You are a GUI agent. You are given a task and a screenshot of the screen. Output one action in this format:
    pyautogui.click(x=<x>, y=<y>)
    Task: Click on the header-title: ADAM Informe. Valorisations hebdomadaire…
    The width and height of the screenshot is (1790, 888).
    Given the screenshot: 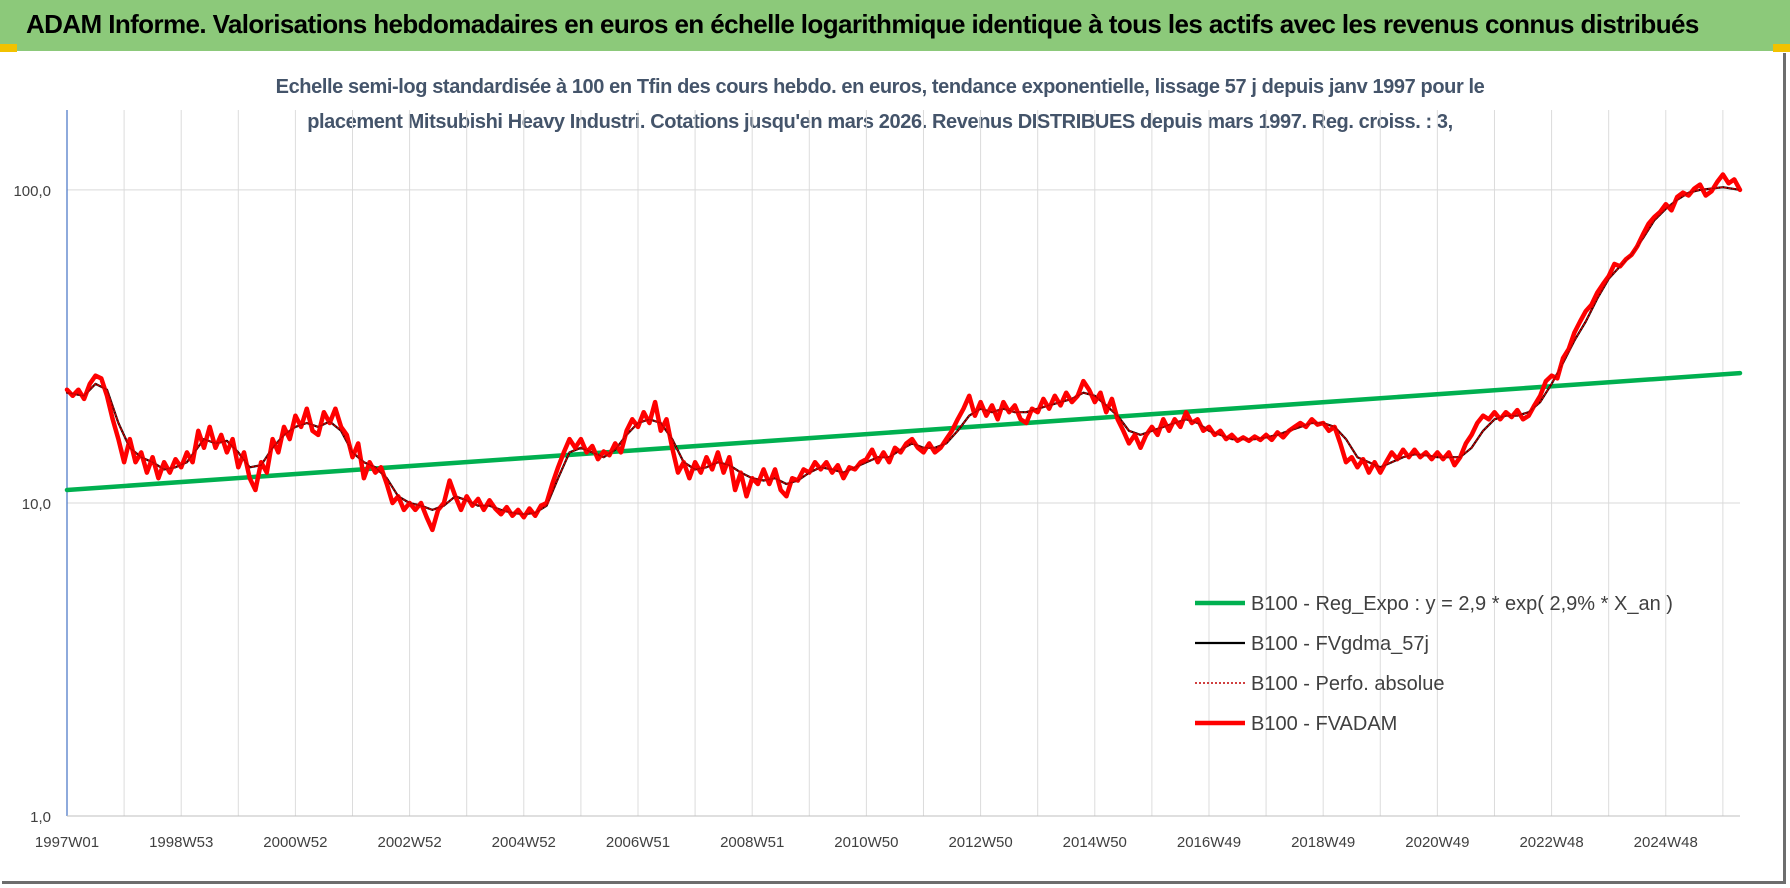 What is the action you would take?
    pyautogui.click(x=862, y=24)
    